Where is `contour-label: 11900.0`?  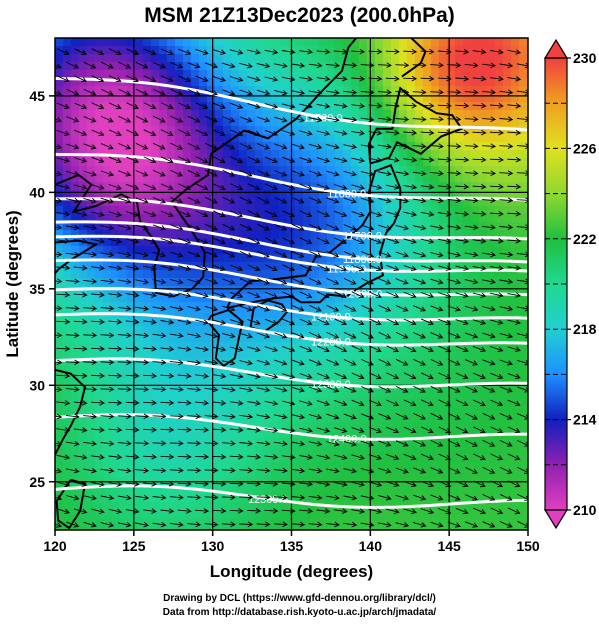 contour-label: 11900.0 is located at coordinates (346, 270).